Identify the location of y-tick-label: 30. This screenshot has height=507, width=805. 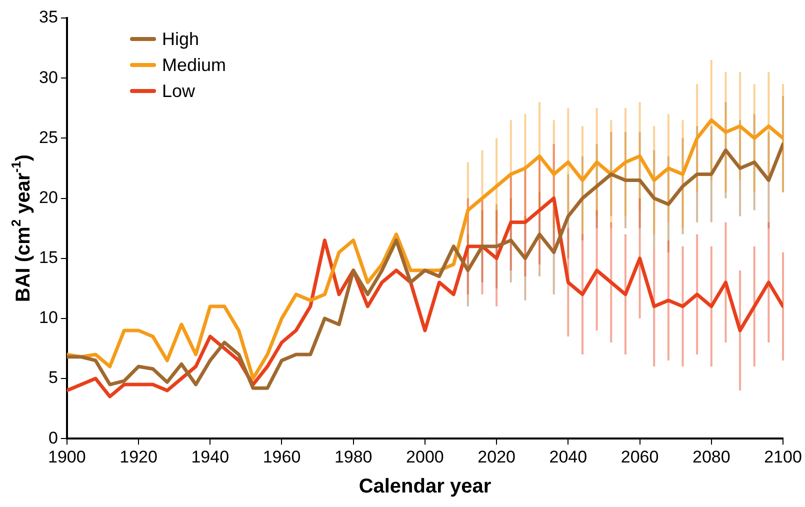
(48, 77).